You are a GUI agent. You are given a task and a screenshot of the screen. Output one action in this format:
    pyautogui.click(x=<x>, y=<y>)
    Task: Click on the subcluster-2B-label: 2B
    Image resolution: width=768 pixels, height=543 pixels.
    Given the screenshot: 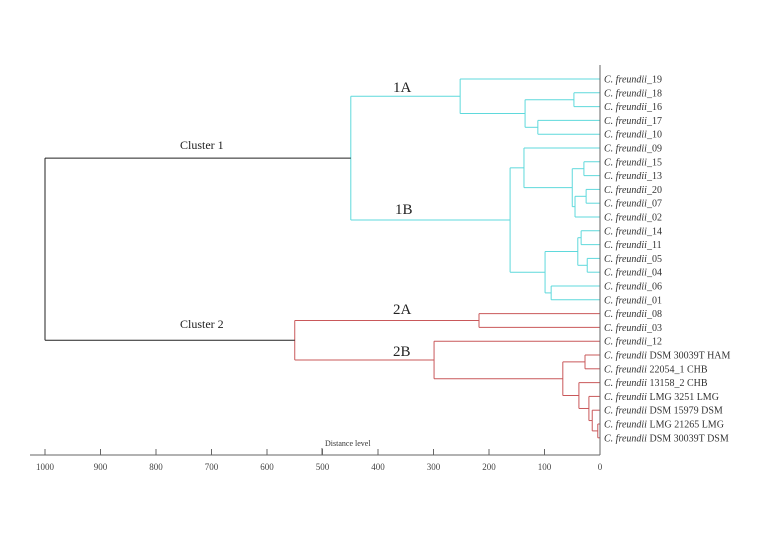 What is the action you would take?
    pyautogui.click(x=402, y=352)
    